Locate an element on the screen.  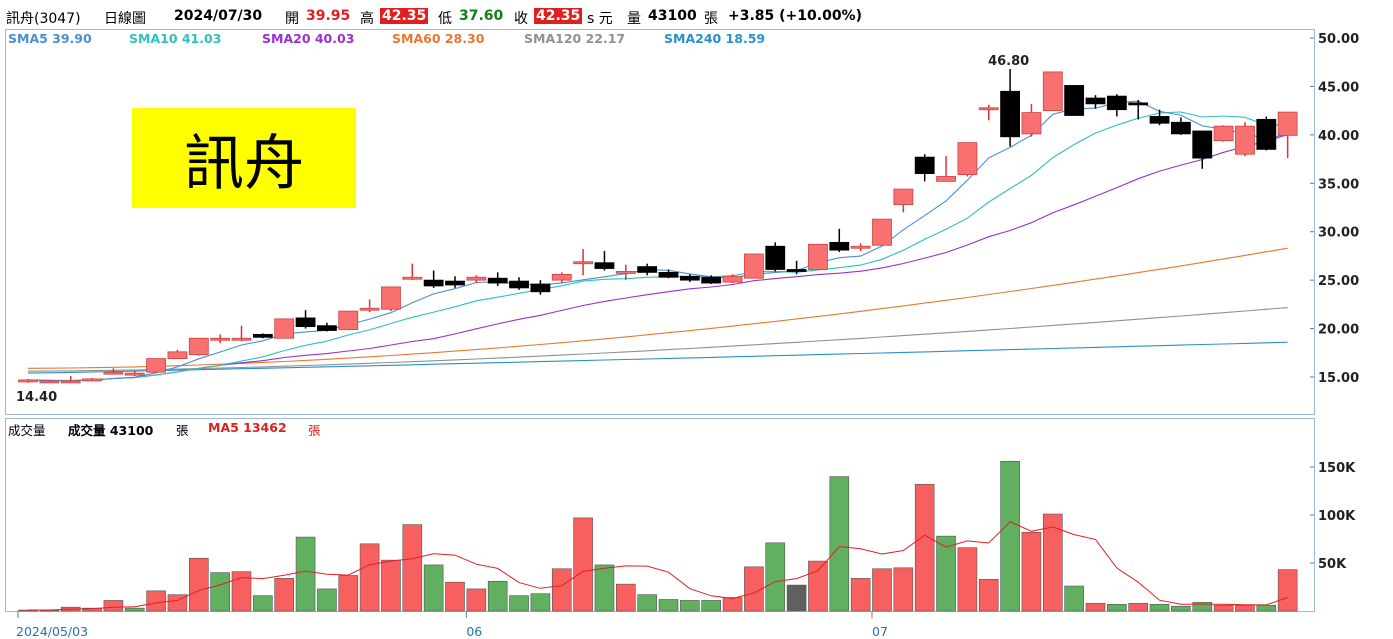
low-value: 37.60 is located at coordinates (481, 16).